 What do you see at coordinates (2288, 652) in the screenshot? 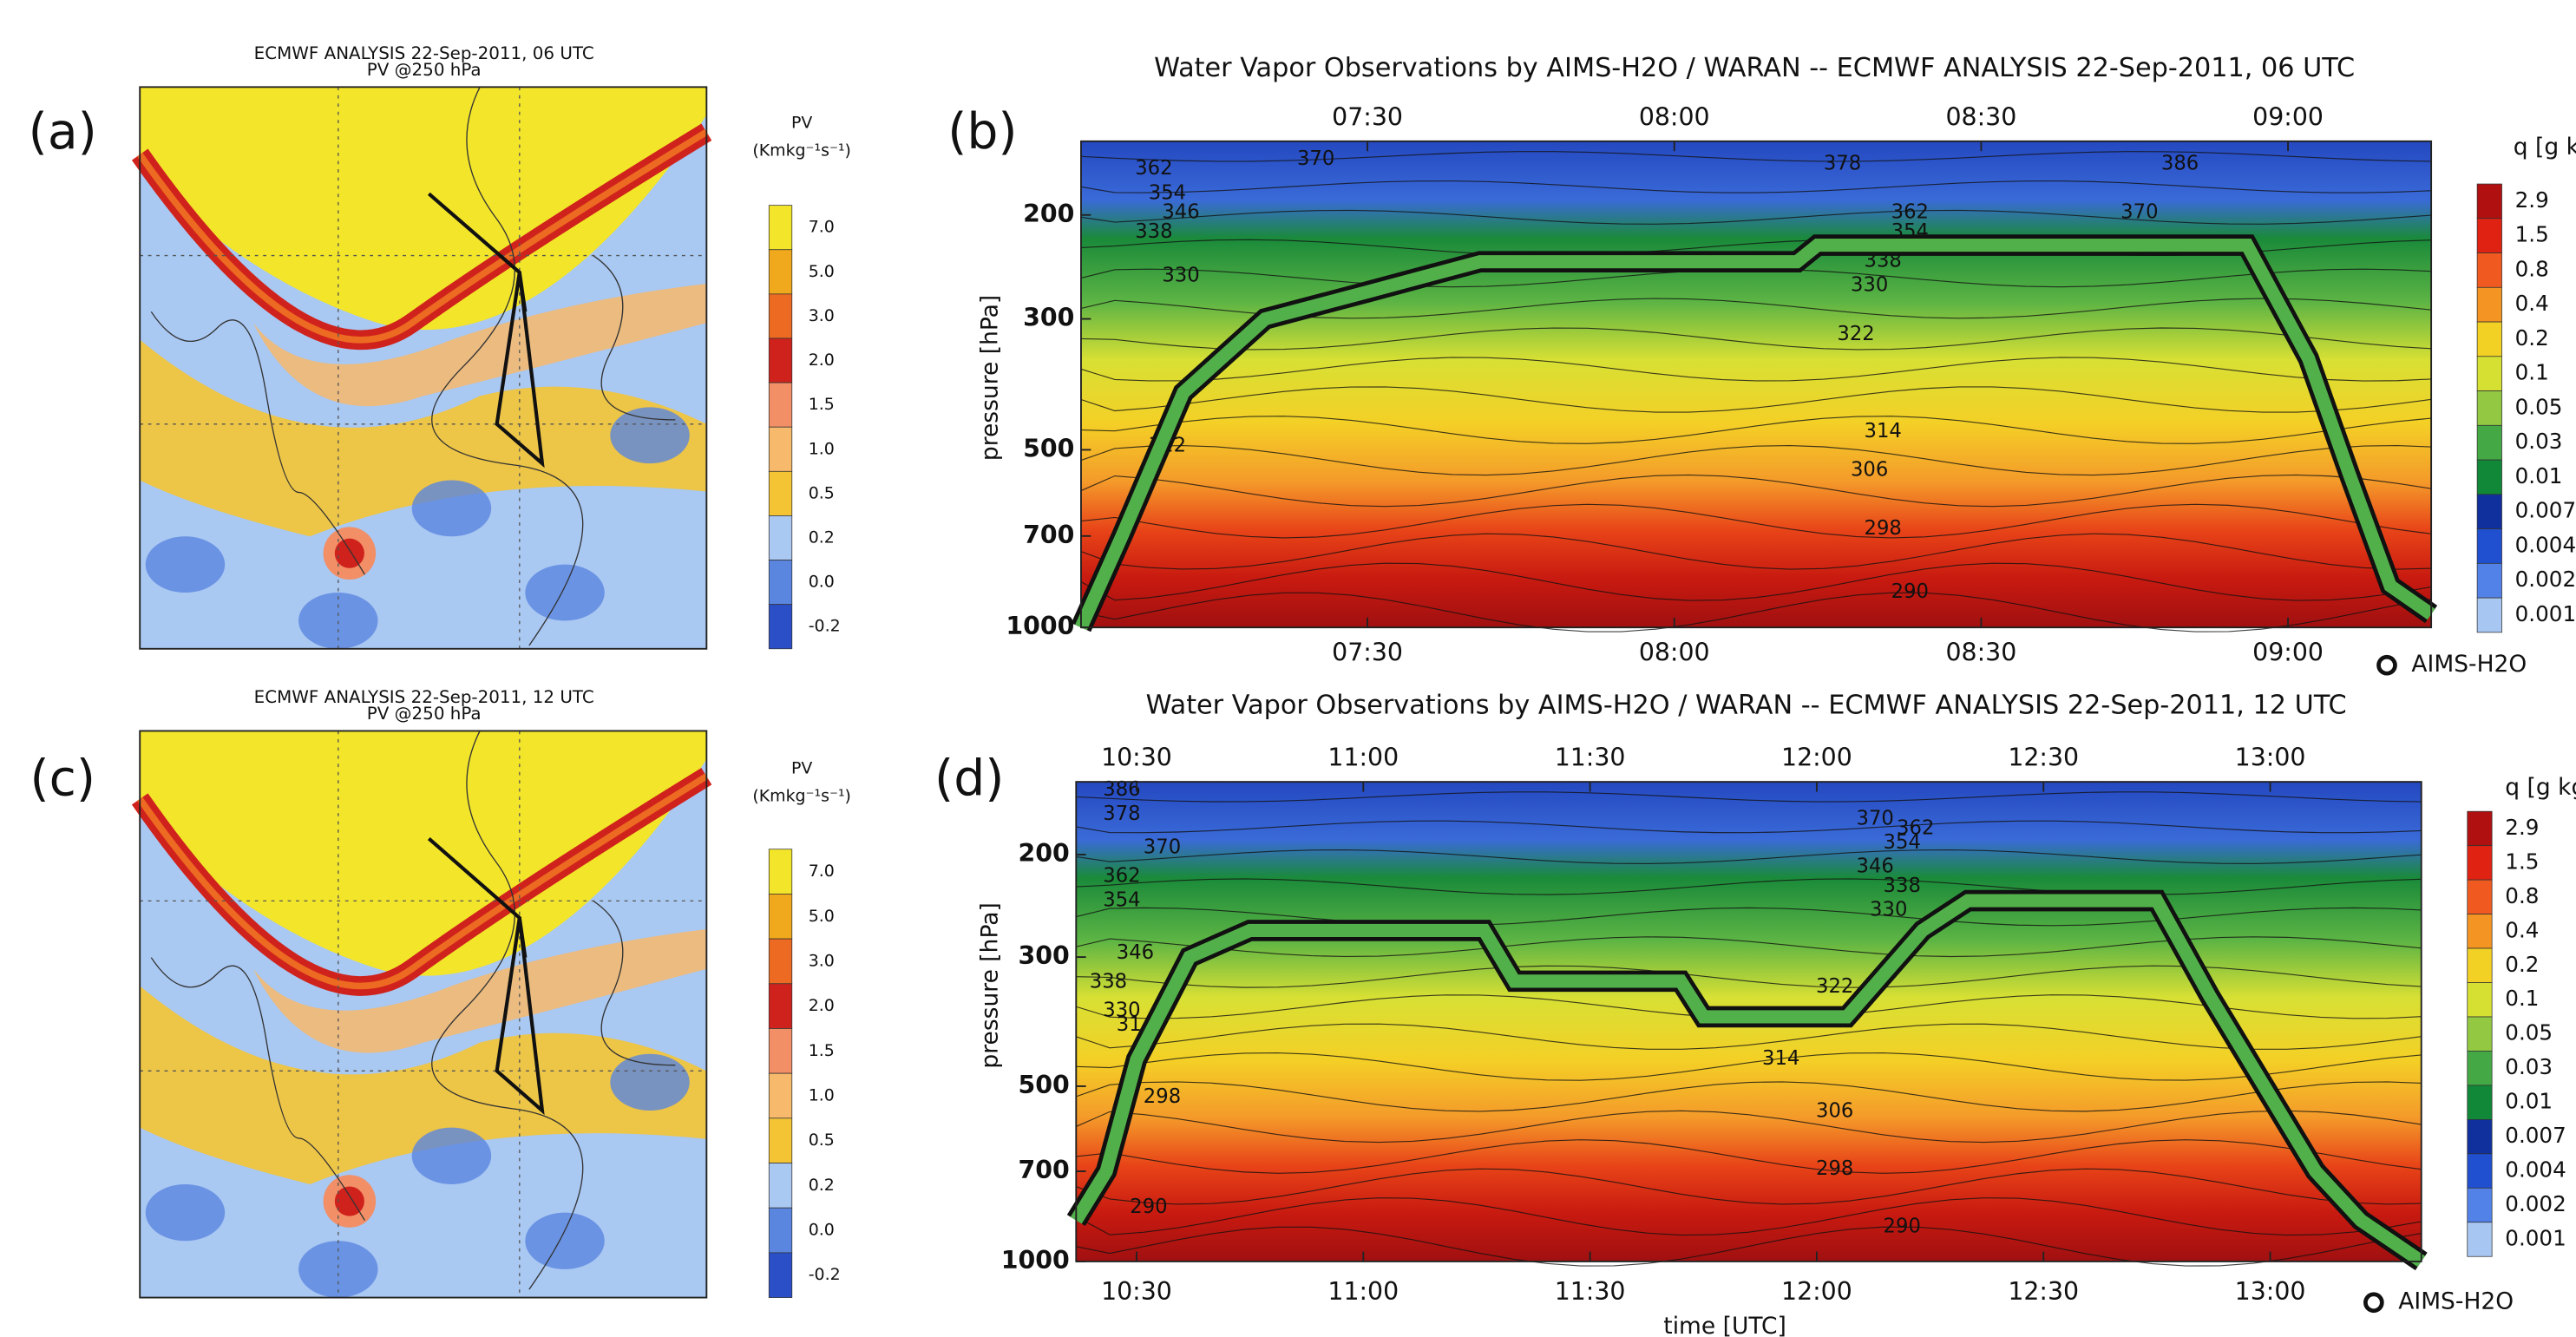
I see `x-tick-label: 09:00` at bounding box center [2288, 652].